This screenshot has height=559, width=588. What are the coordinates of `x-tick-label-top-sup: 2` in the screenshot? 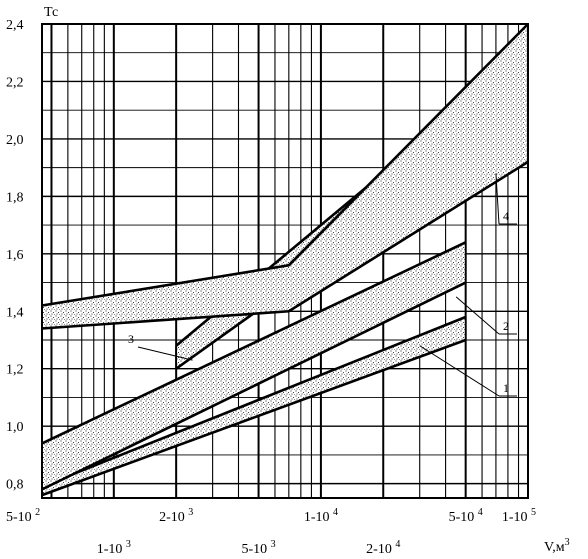 It's located at (37, 512).